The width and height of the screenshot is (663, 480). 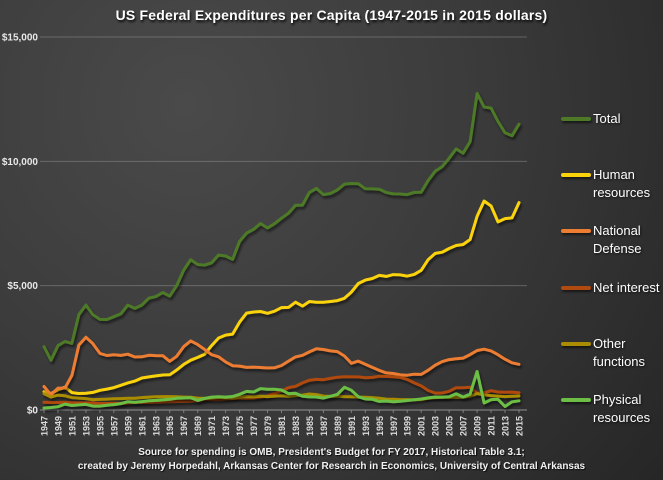 I want to click on x-tick-label: 1979, so click(x=268, y=426).